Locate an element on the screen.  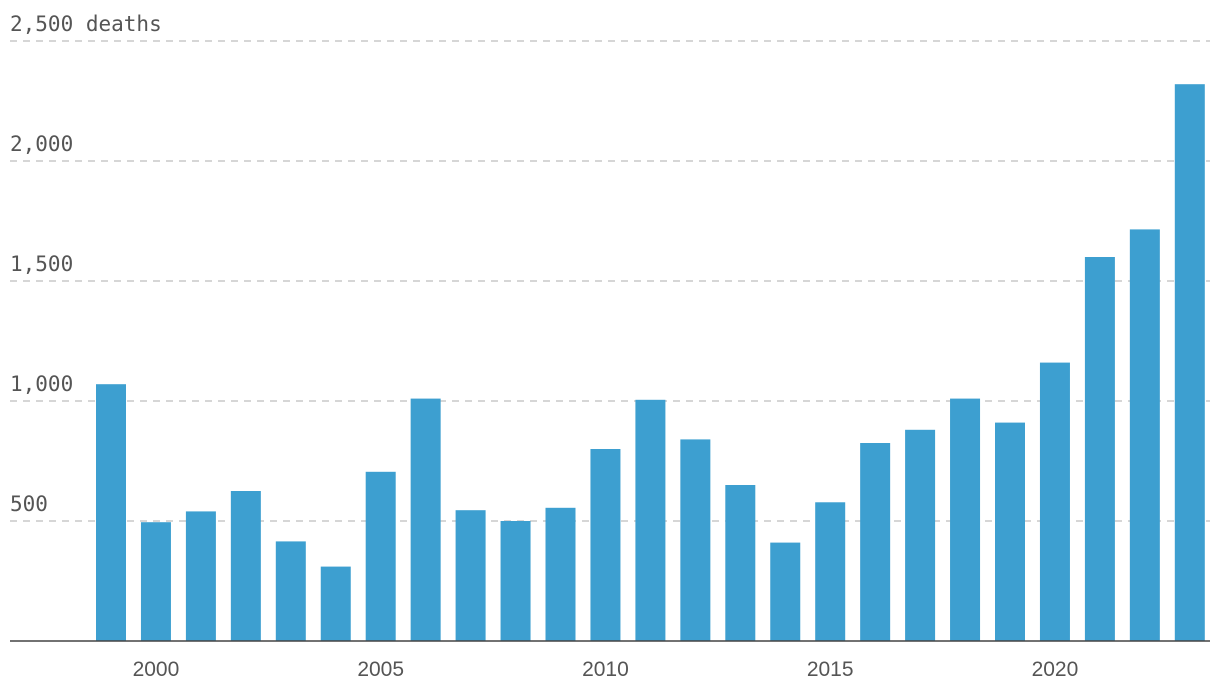
bar-2021 is located at coordinates (1099, 449).